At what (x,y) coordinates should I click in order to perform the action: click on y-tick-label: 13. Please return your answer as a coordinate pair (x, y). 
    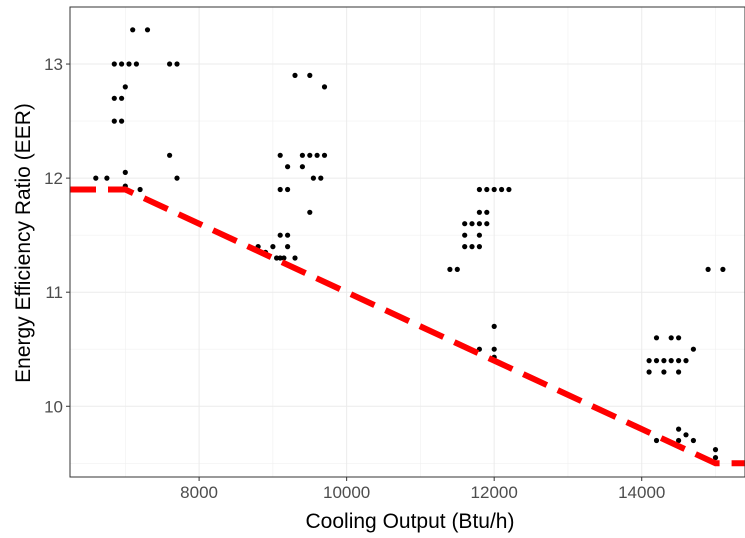
    Looking at the image, I should click on (53, 64).